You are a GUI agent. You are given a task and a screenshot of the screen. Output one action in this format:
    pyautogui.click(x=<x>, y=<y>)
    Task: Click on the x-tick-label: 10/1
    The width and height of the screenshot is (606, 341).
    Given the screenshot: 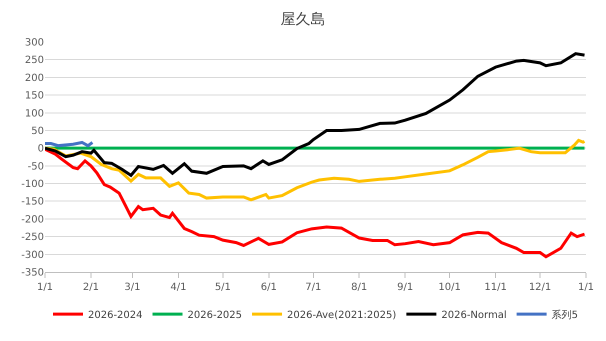 What is the action you would take?
    pyautogui.click(x=449, y=287)
    